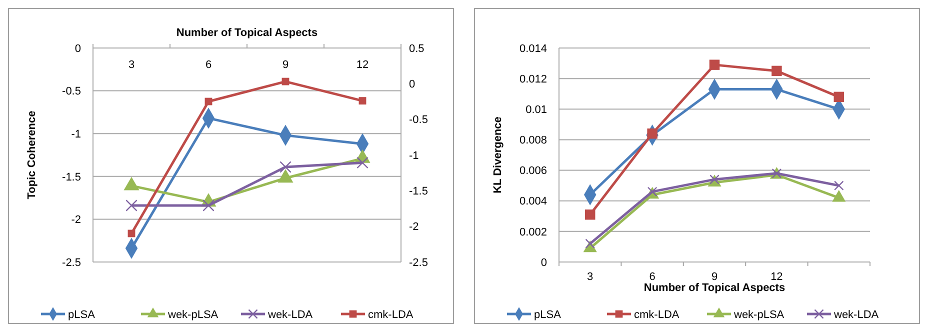 Image resolution: width=928 pixels, height=328 pixels. What do you see at coordinates (76, 134) in the screenshot?
I see `y-tick-label: -1` at bounding box center [76, 134].